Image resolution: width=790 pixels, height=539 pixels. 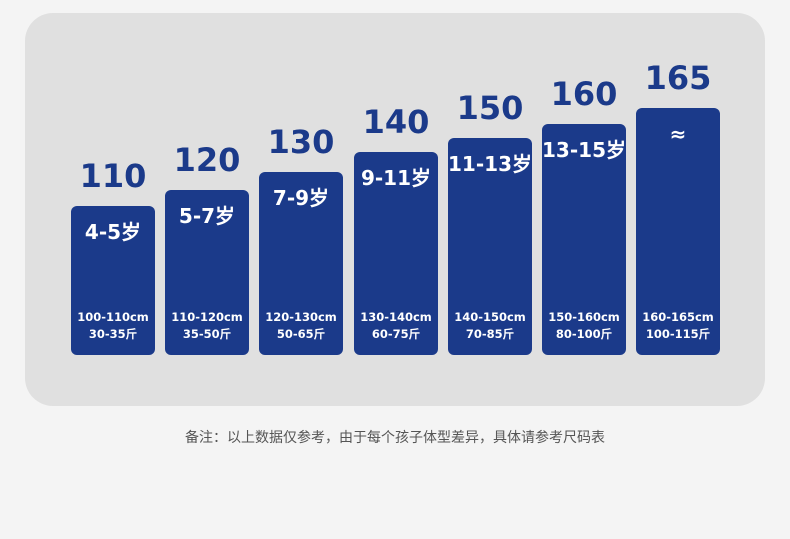 I want to click on weight-range: 30-35斤, so click(x=113, y=334).